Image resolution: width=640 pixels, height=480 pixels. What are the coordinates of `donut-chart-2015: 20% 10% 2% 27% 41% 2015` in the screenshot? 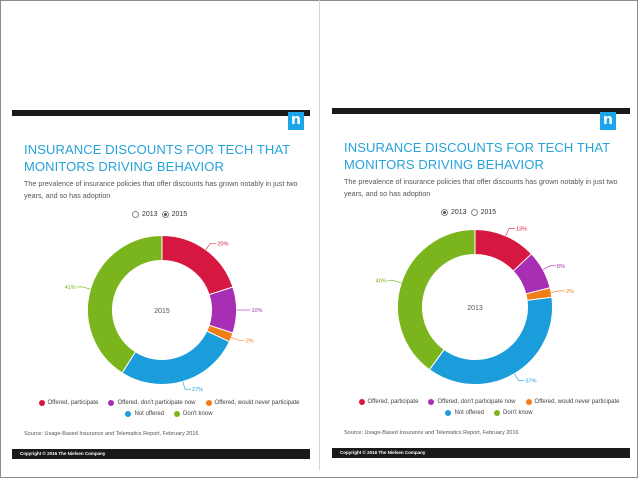 It's located at (164, 313).